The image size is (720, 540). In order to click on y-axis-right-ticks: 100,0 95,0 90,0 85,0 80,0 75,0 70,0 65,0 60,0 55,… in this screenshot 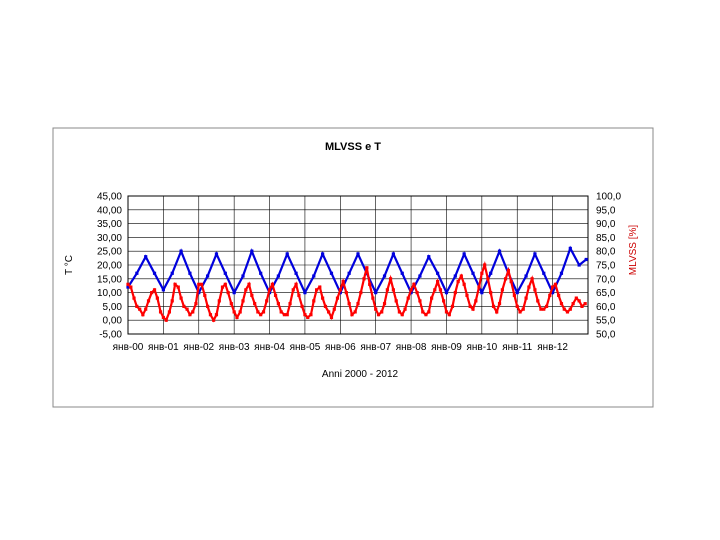, I will do `click(608, 266)`.